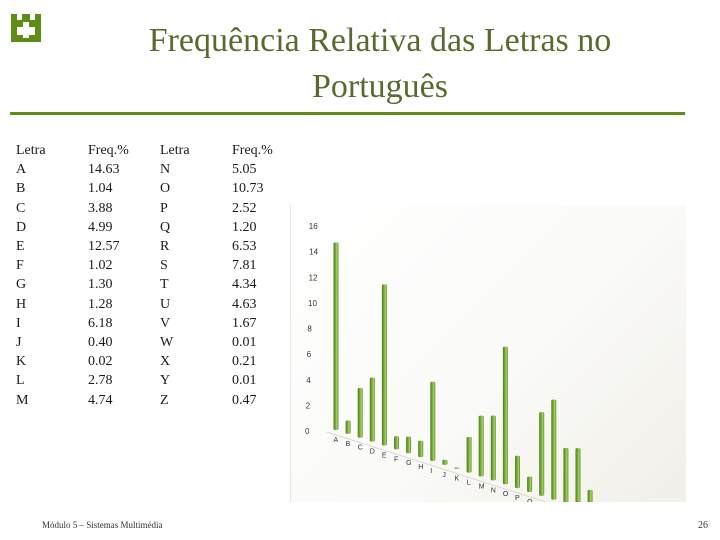  Describe the element at coordinates (20, 381) in the screenshot. I see `letter-cell: L` at that location.